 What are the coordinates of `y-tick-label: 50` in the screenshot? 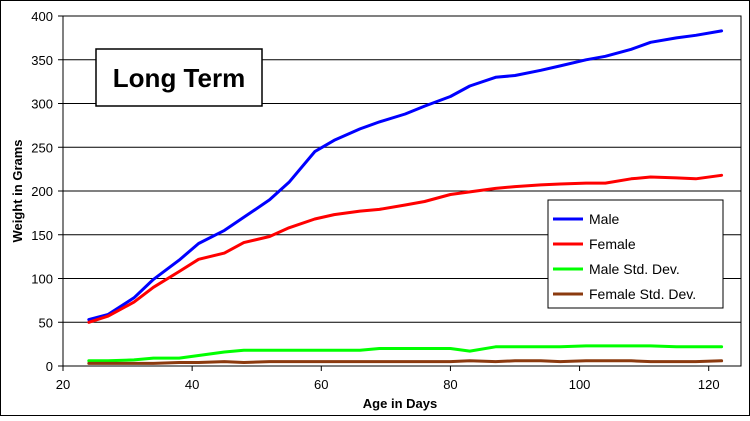 It's located at (46, 322).